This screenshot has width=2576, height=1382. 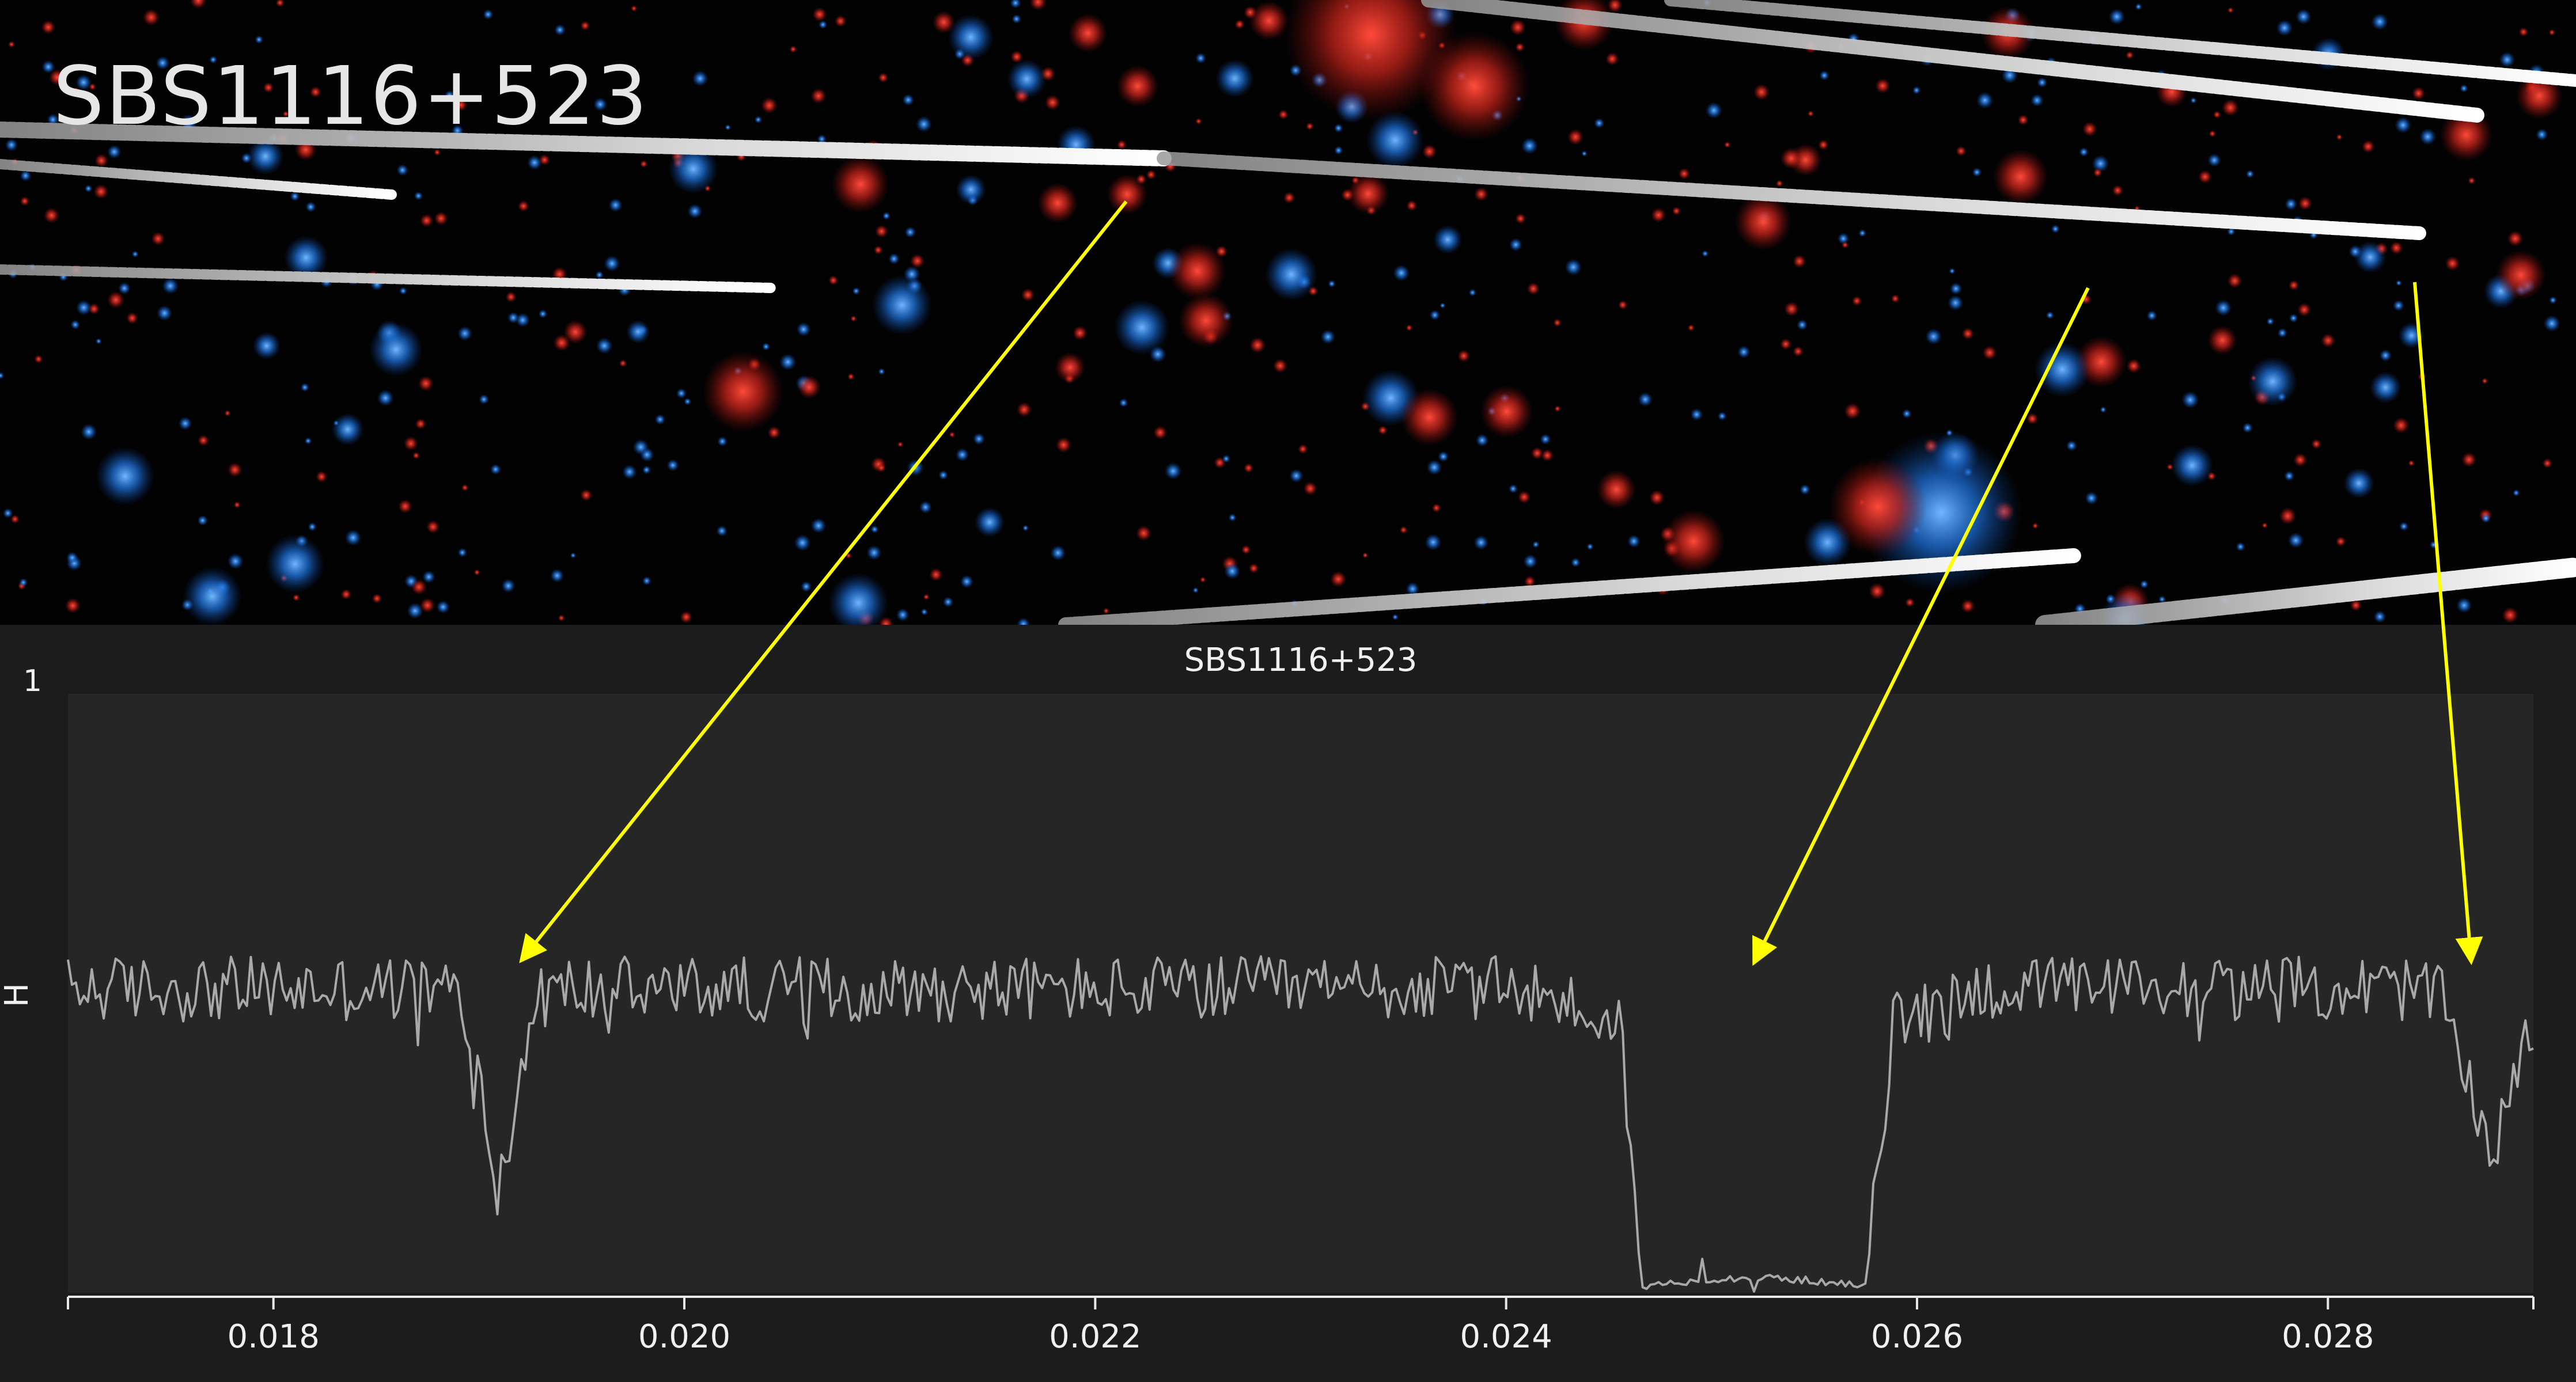 What do you see at coordinates (2448, 623) in the screenshot?
I see `arrow-to-right-dip` at bounding box center [2448, 623].